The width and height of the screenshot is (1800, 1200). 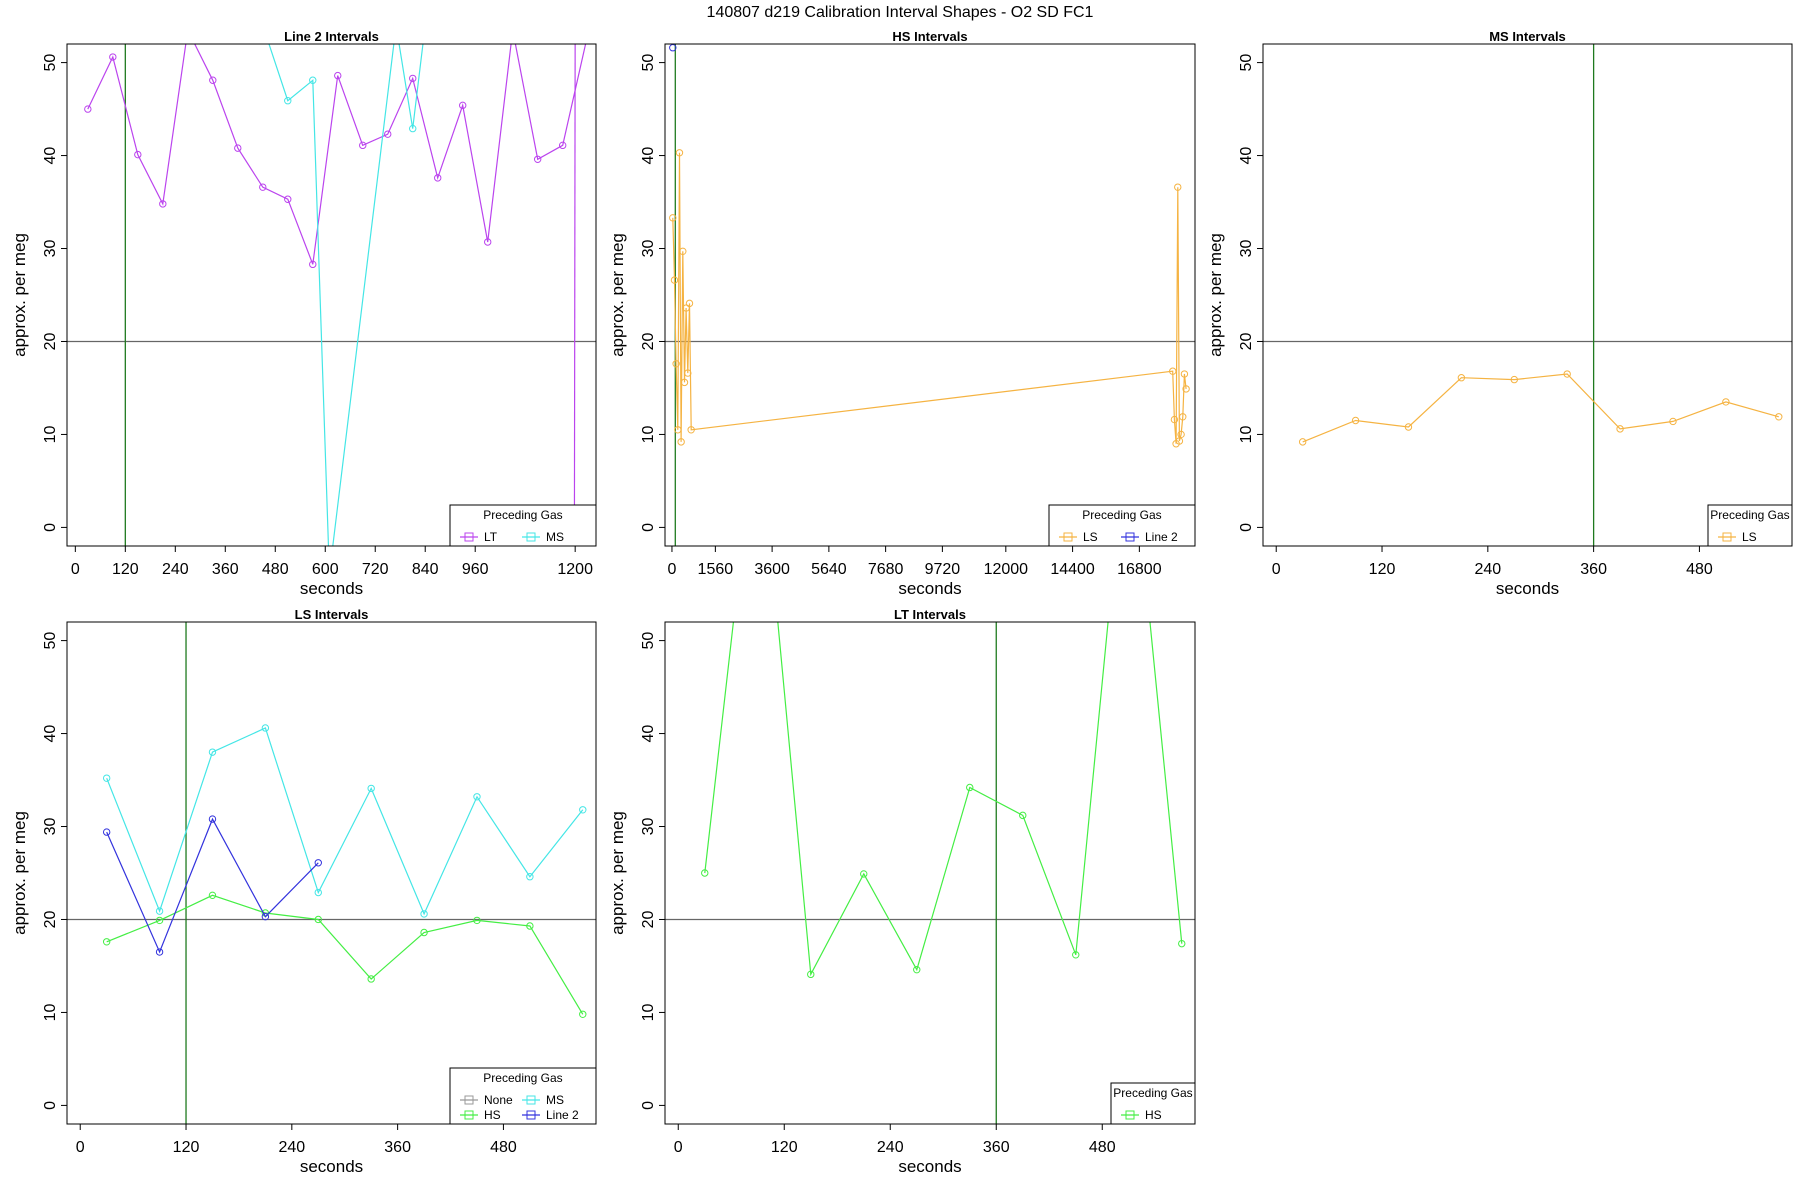 What do you see at coordinates (331, 36) in the screenshot?
I see `chart-title: Line 2 Intervals` at bounding box center [331, 36].